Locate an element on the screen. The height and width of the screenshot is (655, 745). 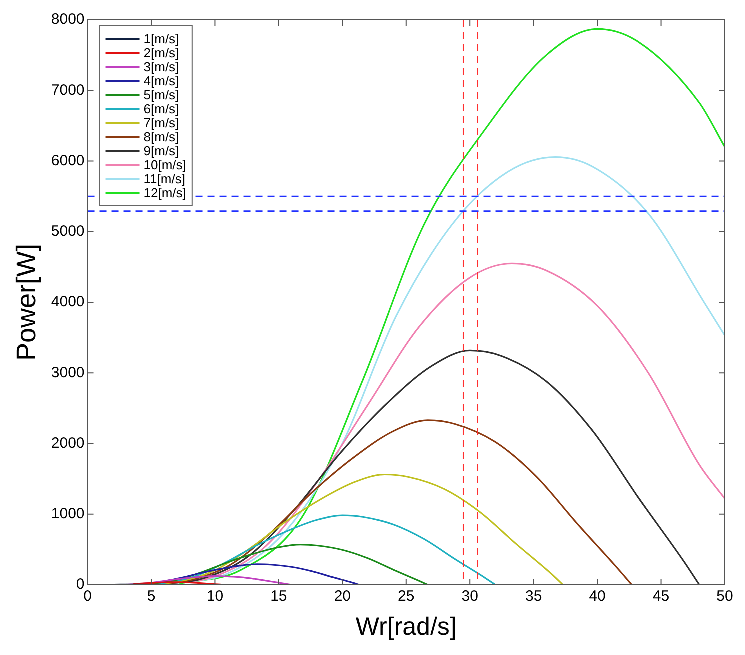
y-tick-label: 2000 is located at coordinates (68, 443).